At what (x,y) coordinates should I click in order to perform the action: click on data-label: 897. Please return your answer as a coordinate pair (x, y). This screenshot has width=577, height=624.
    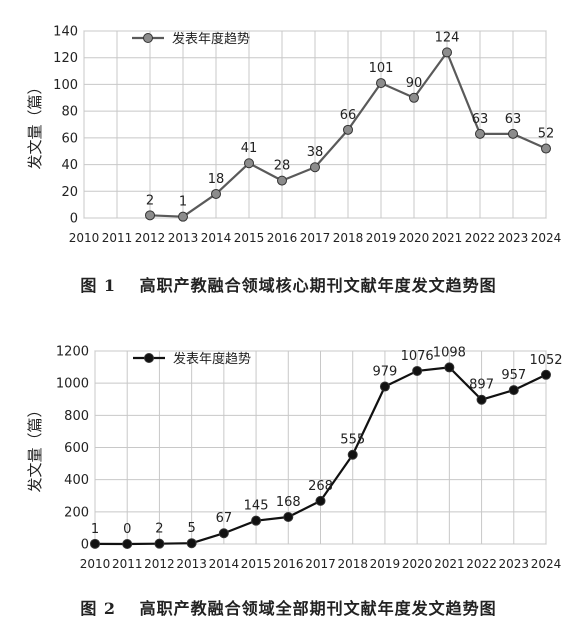
    Looking at the image, I should click on (481, 385).